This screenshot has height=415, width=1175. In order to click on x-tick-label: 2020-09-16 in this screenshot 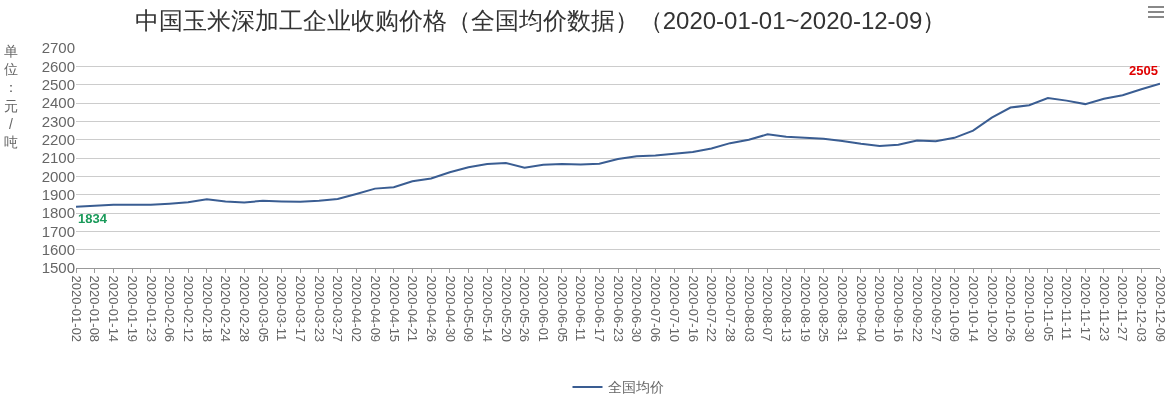, I will do `click(899, 309)`.